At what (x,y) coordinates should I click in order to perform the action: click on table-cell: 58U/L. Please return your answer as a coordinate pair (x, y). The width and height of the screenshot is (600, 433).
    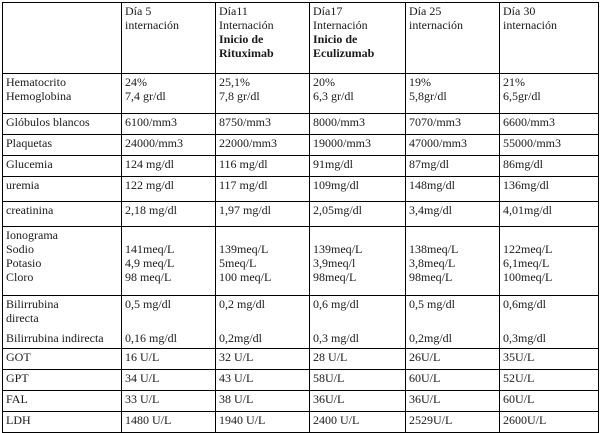
    Looking at the image, I should click on (357, 380).